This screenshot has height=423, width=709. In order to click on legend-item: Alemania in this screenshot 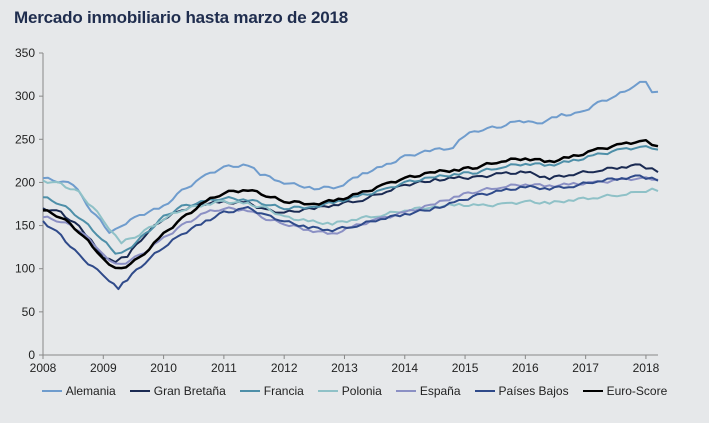, I will do `click(78, 391)`.